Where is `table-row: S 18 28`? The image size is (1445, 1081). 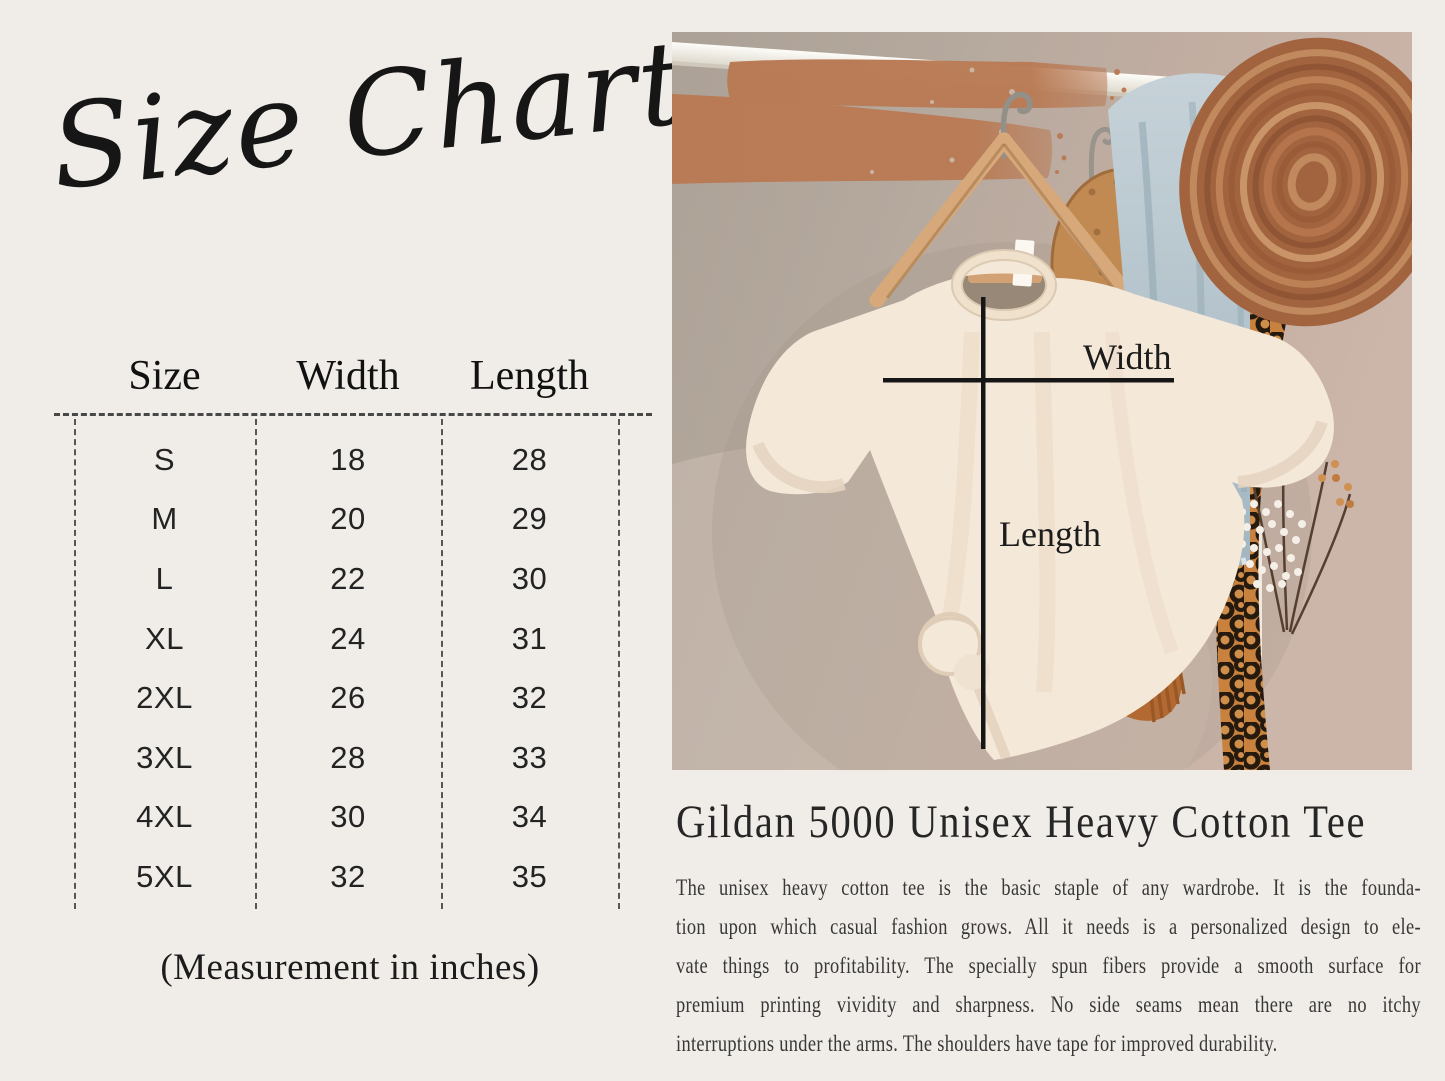 table-row: S 18 28 is located at coordinates (346, 460).